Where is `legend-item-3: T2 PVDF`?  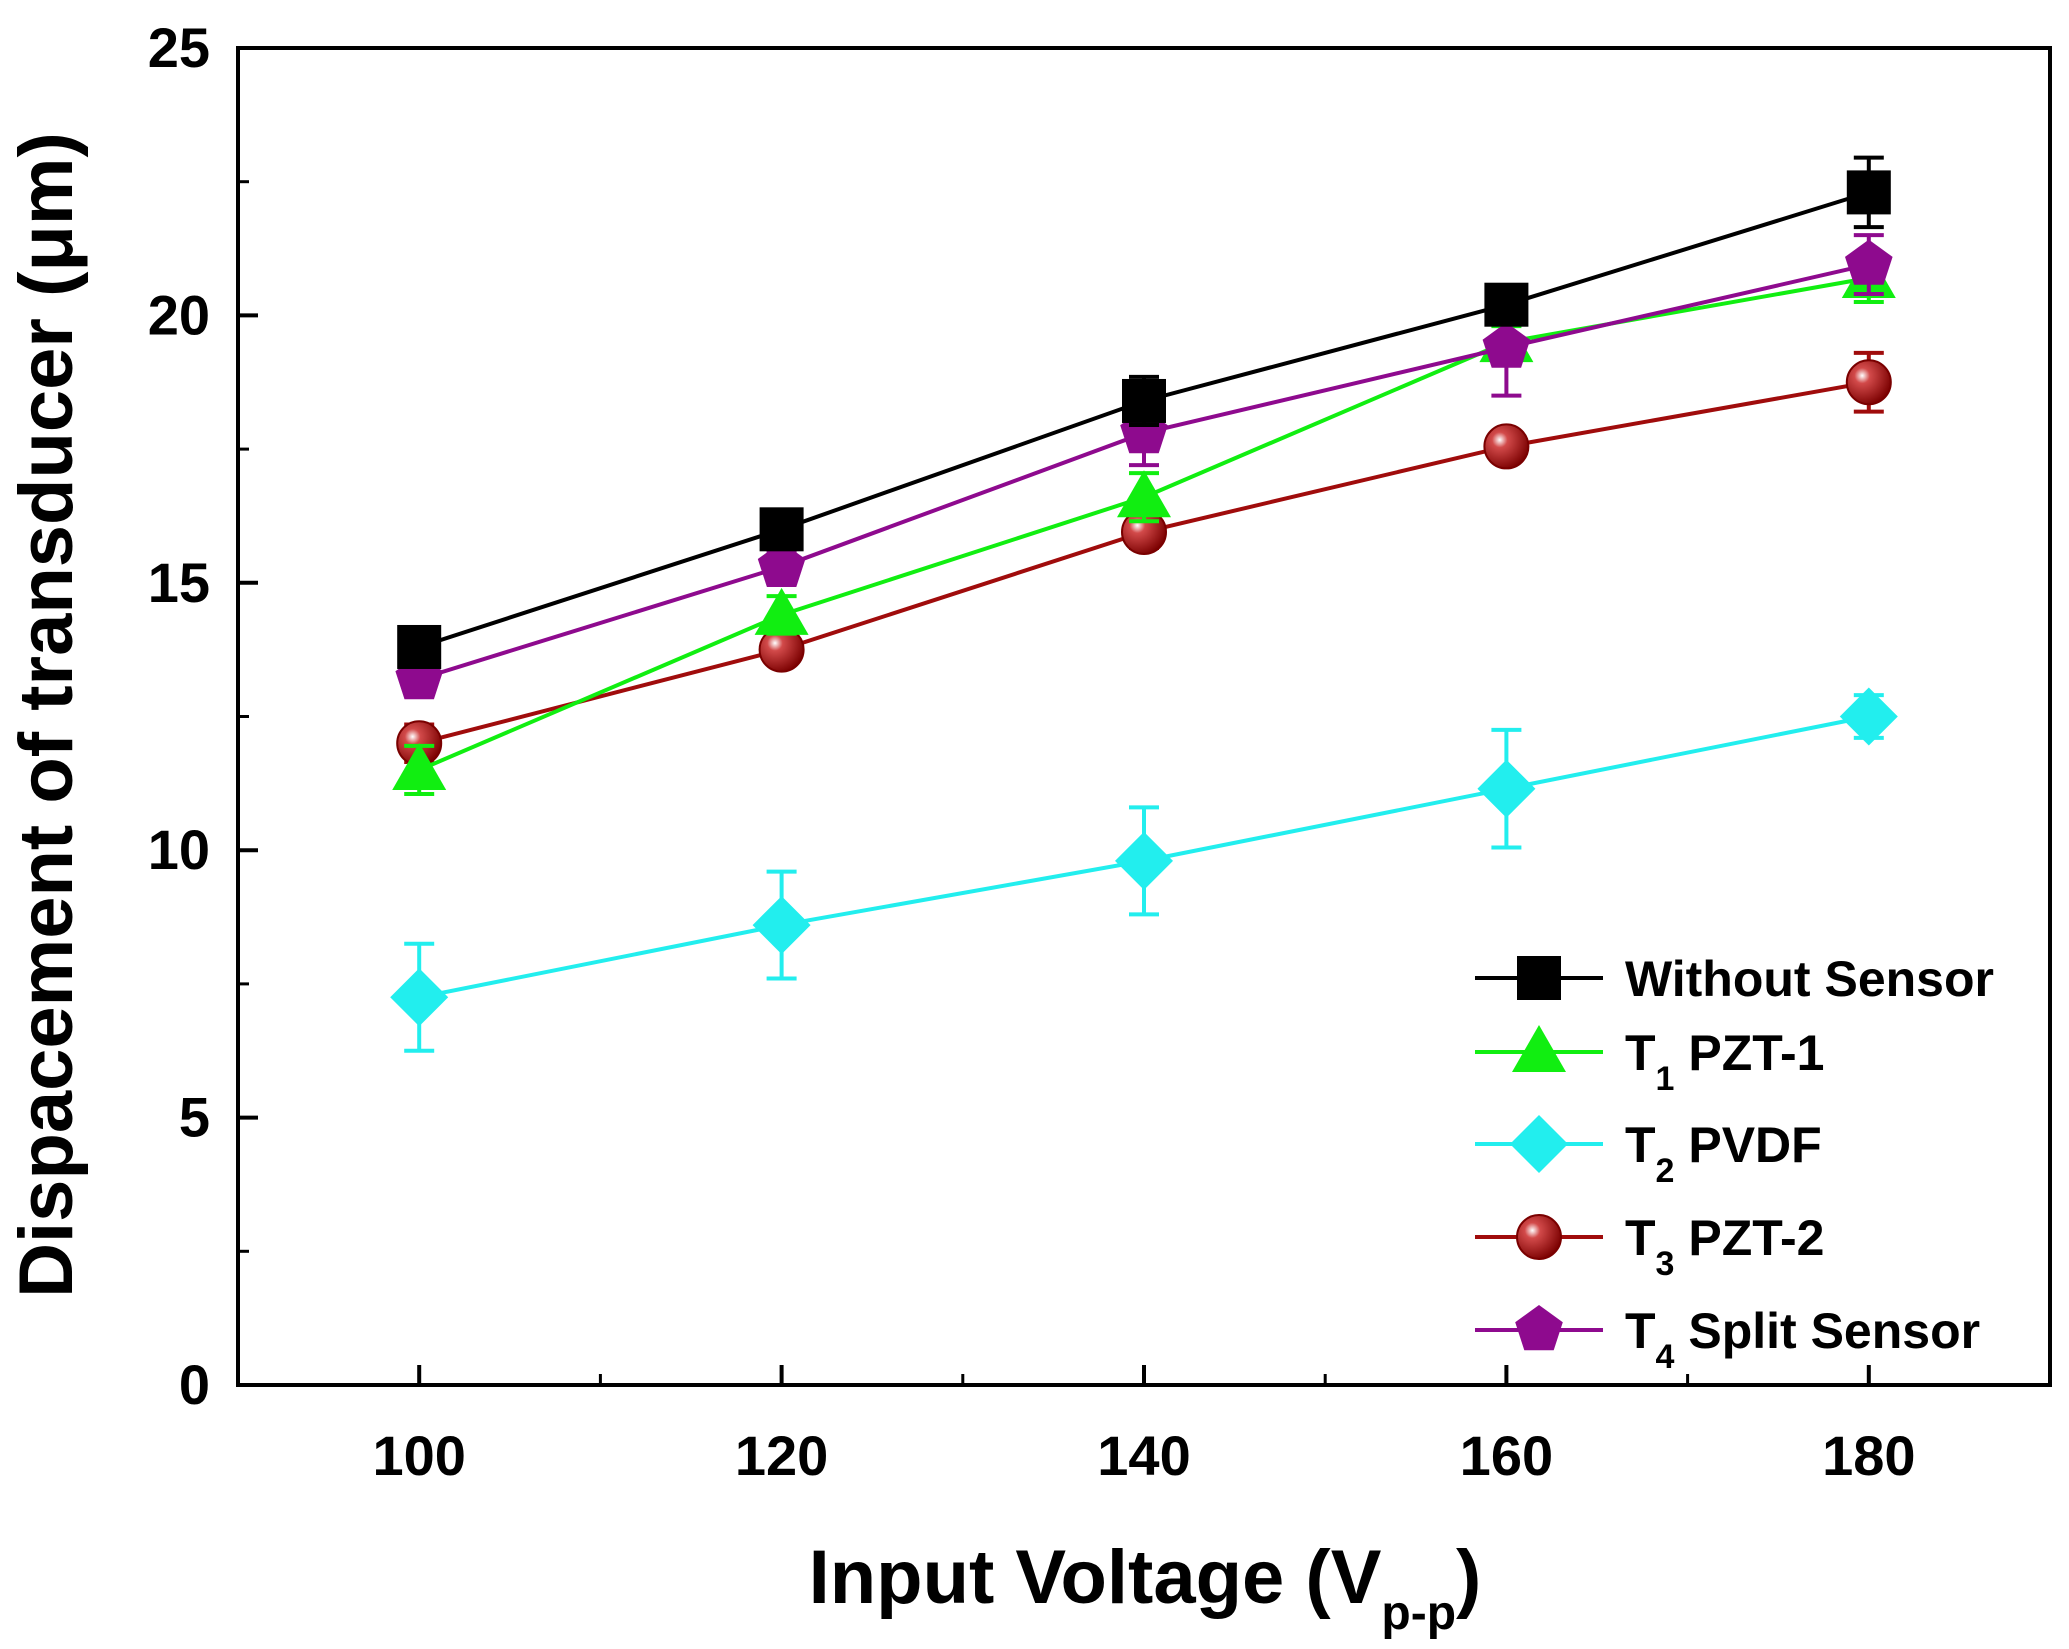 legend-item-3: T2 PVDF is located at coordinates (1648, 1152).